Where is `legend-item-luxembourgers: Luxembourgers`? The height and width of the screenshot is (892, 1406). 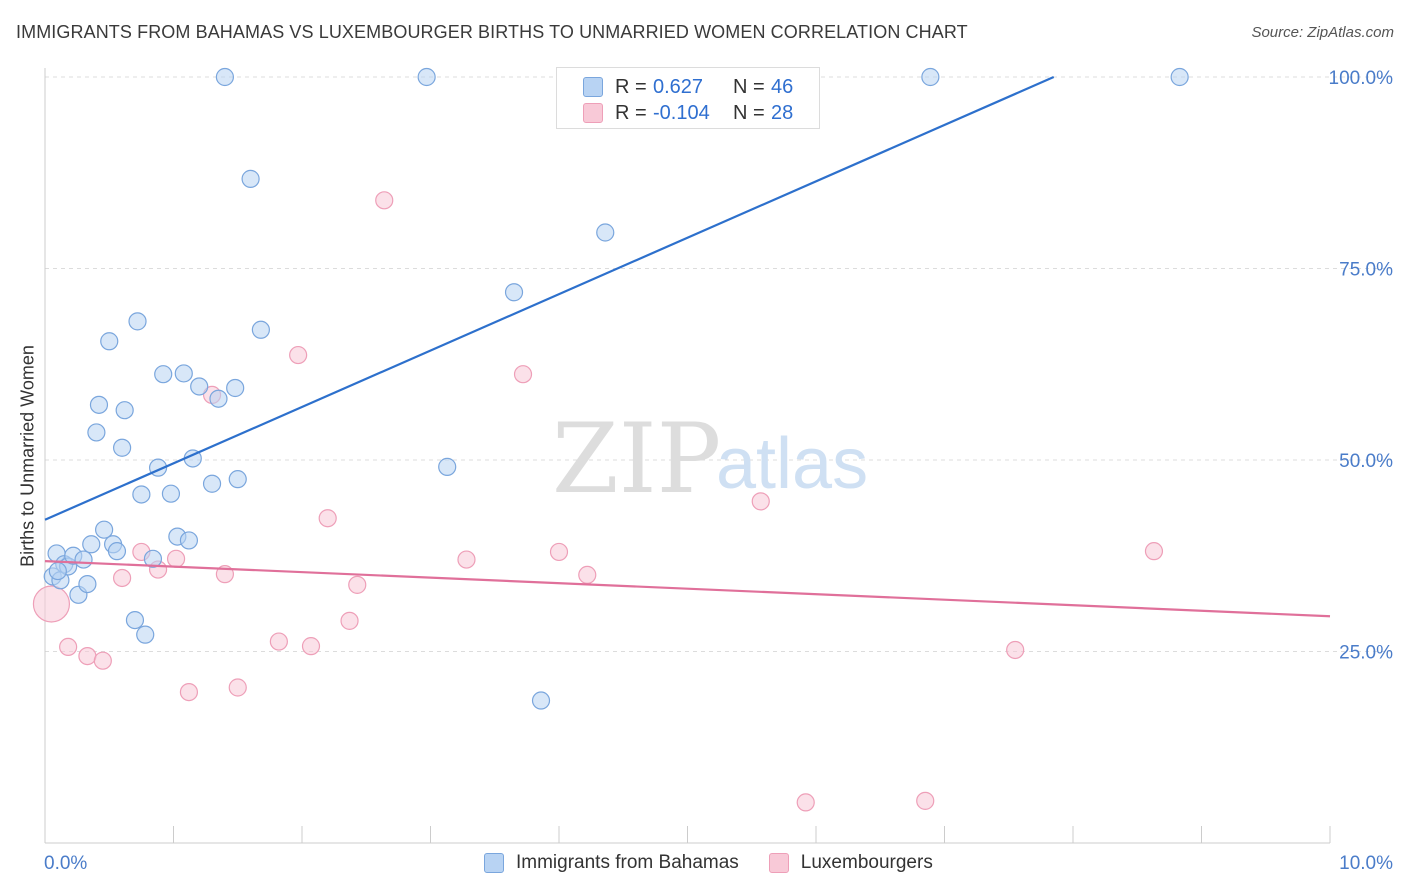 legend-item-luxembourgers: Luxembourgers is located at coordinates (850, 863).